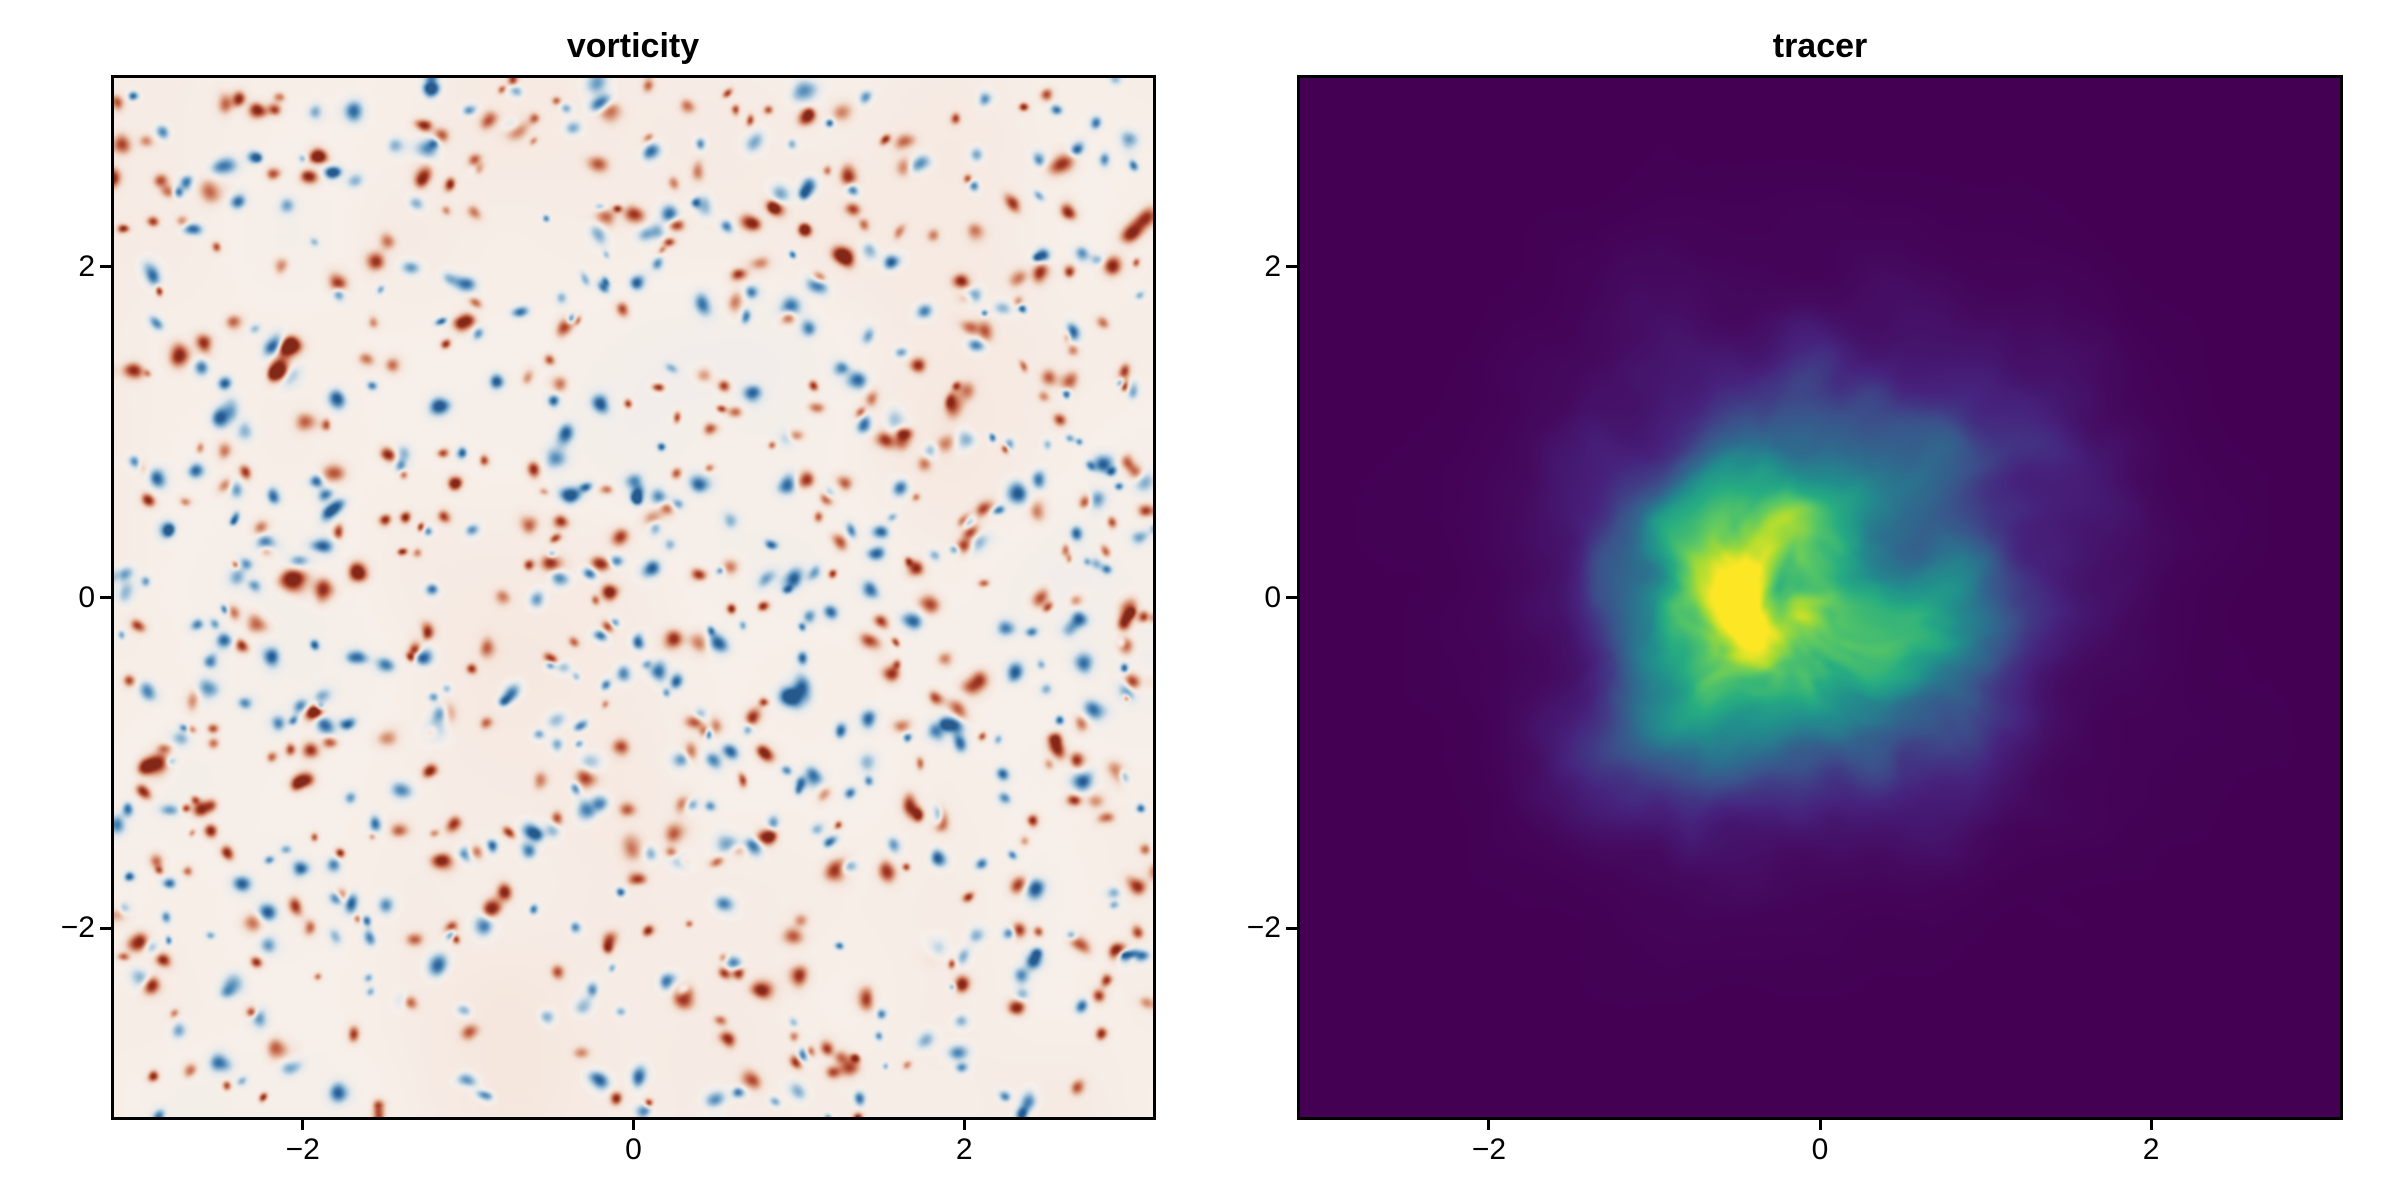  I want to click on panel-title-tracer: tracer, so click(1820, 46).